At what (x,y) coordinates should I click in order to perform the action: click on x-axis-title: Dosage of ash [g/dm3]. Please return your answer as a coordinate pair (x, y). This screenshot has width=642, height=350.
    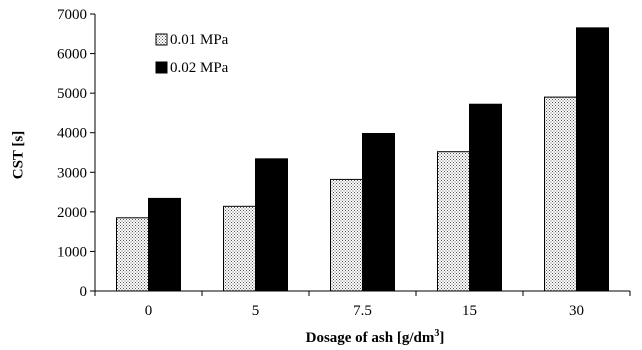
    Looking at the image, I should click on (375, 337).